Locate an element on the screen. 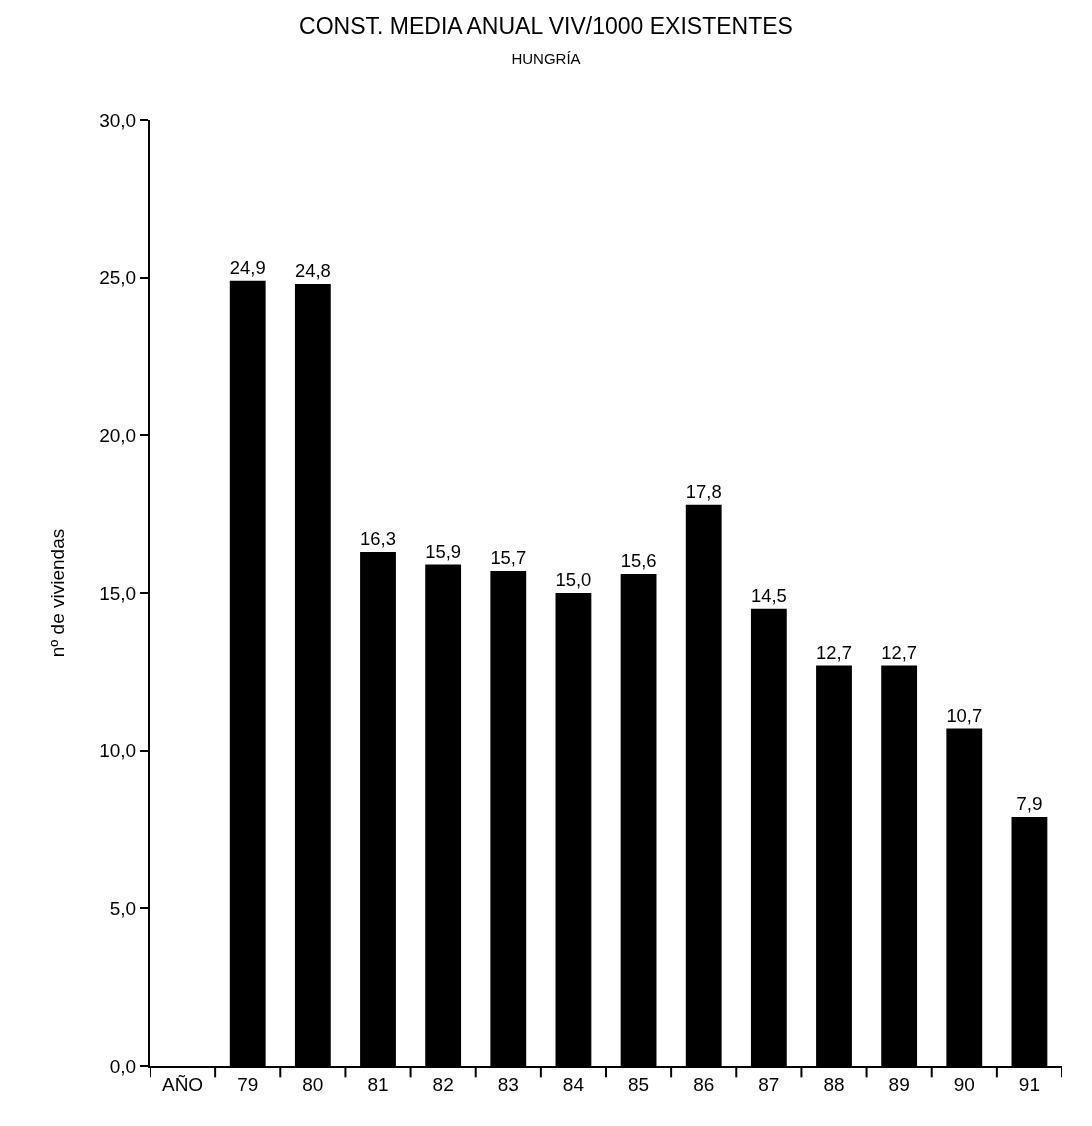 The width and height of the screenshot is (1092, 1126). x-tick-label: 86 is located at coordinates (704, 1084).